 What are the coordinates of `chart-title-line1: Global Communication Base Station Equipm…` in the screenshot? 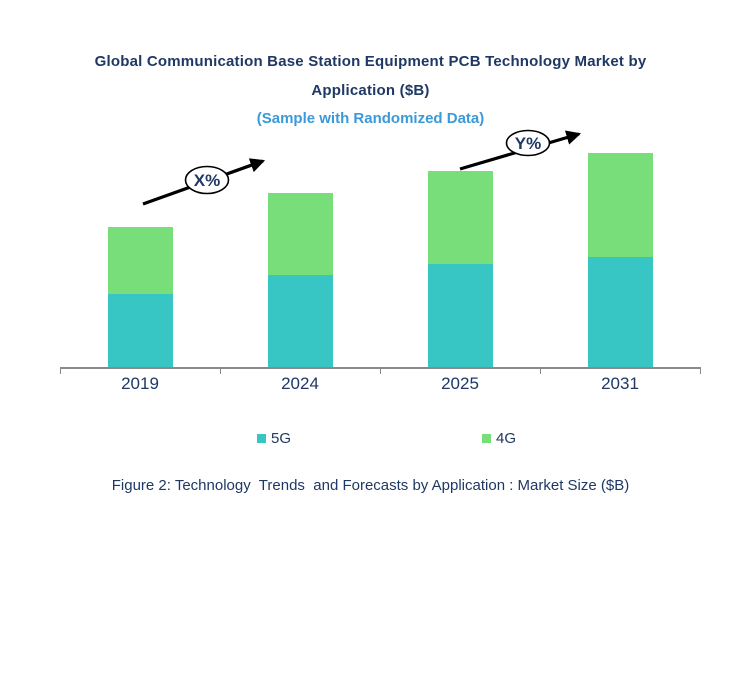 It's located at (370, 61).